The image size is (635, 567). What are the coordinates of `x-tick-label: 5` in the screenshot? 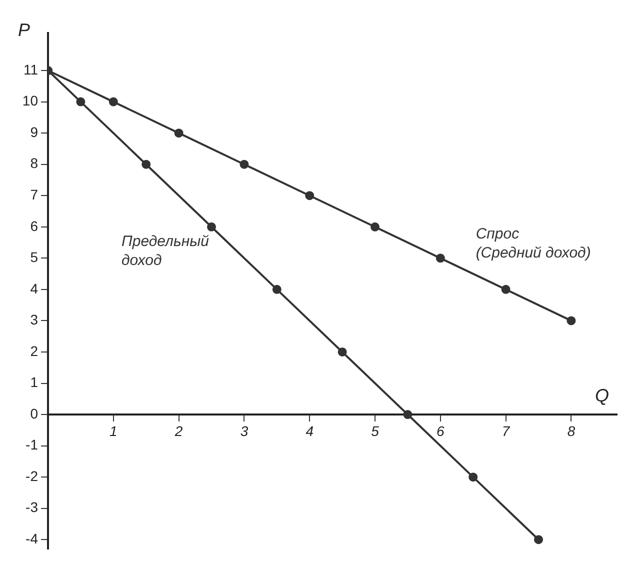 It's located at (375, 430).